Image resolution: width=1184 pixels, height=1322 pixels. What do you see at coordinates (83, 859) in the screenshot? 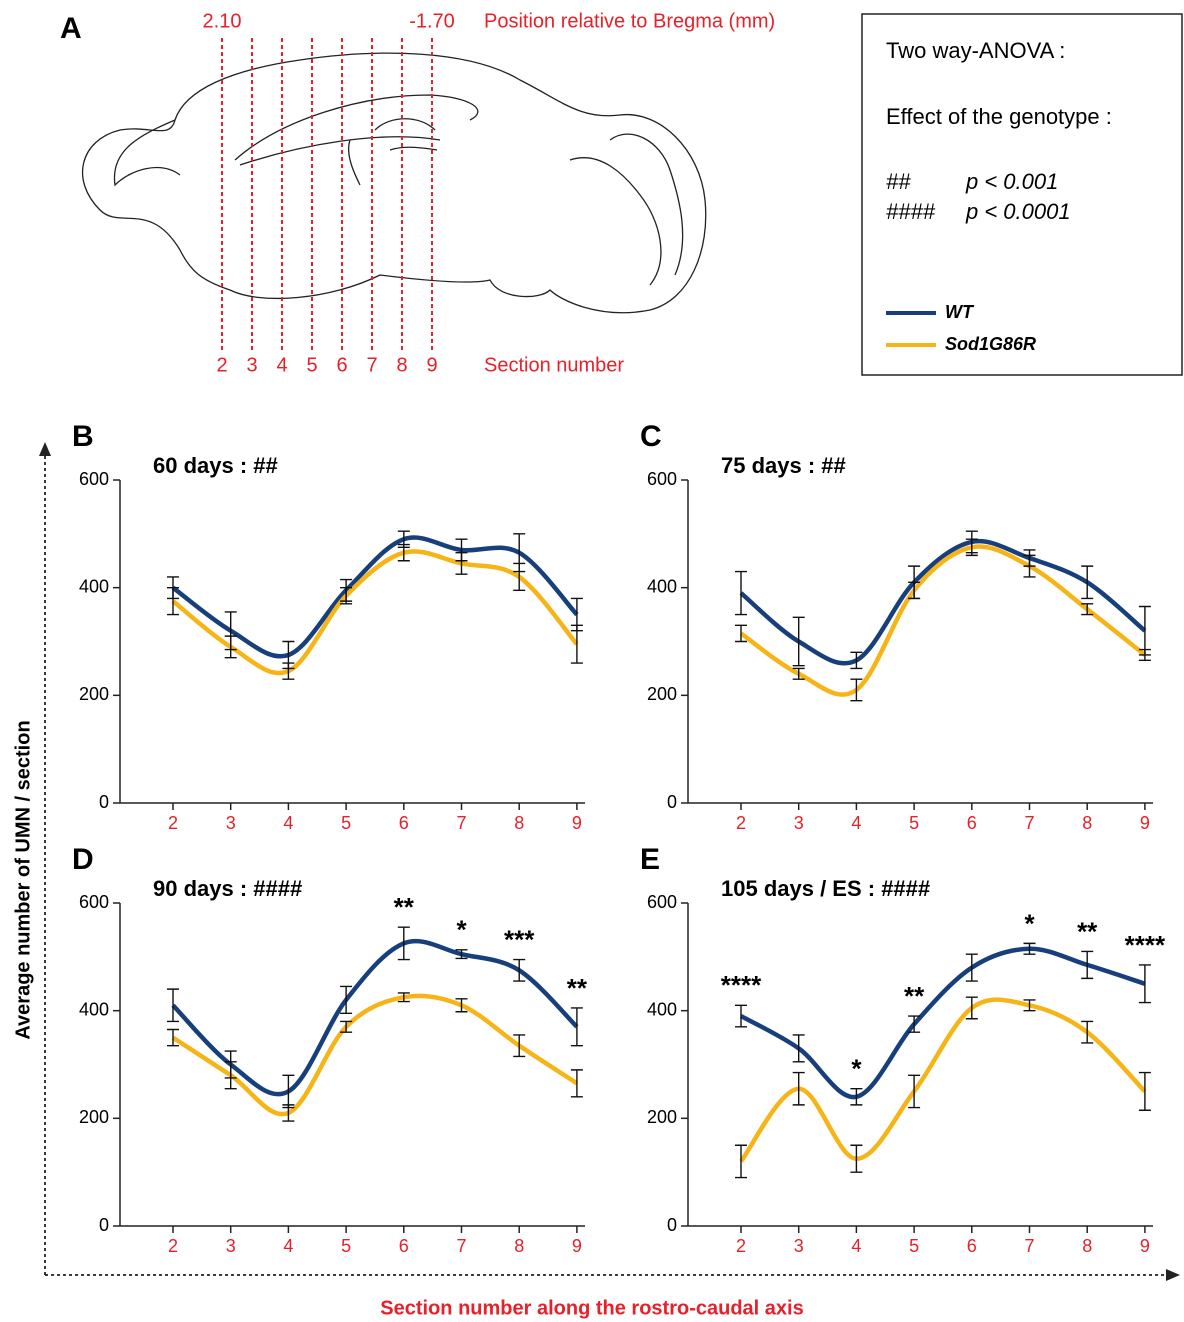
I see `panel-label: D` at bounding box center [83, 859].